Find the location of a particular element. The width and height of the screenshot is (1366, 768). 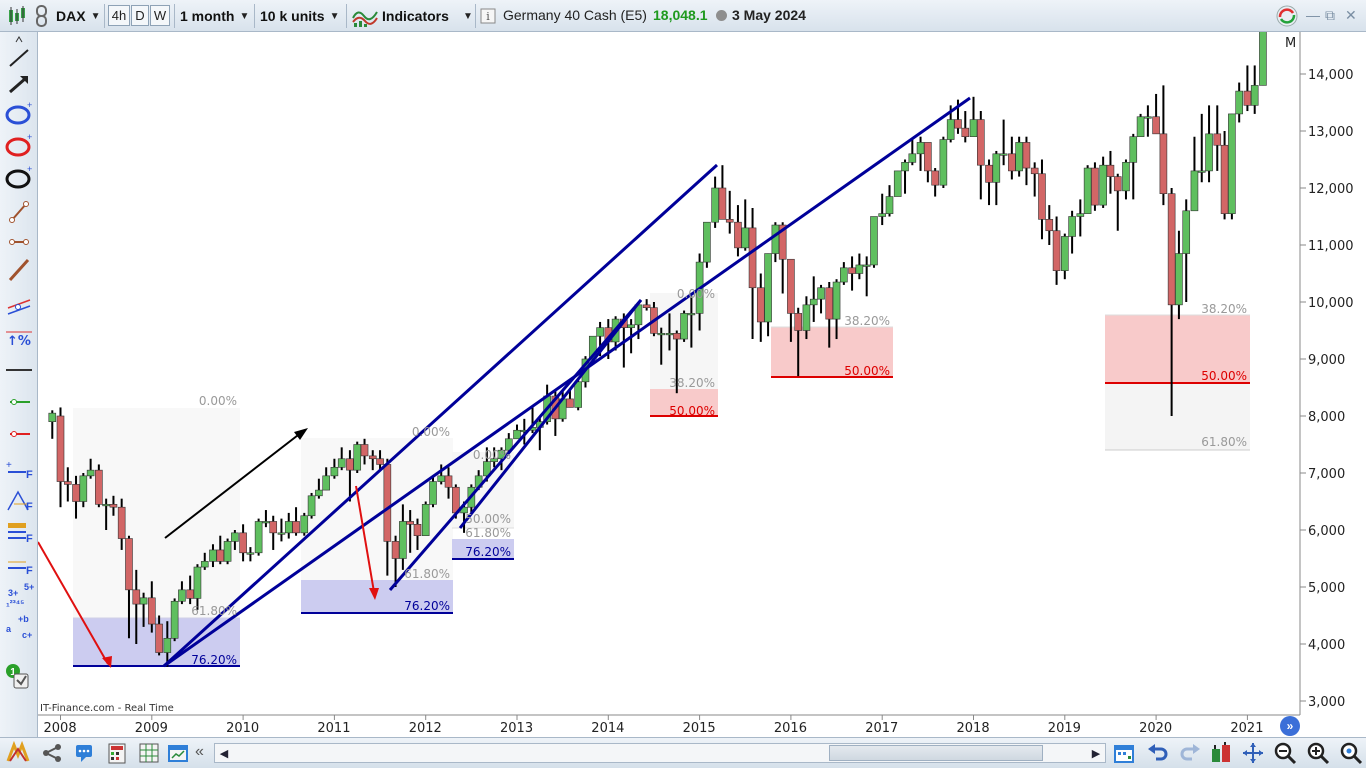

instrument-selector: DAX ▼ is located at coordinates (78, 16).